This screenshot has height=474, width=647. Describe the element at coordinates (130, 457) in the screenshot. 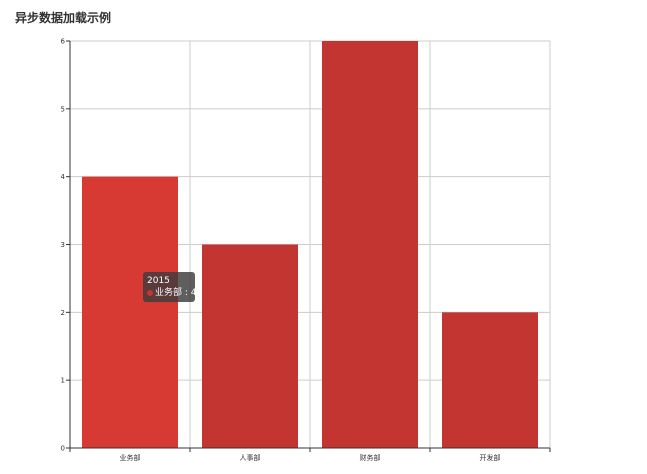

I see `x-tick-label: 业务部` at that location.